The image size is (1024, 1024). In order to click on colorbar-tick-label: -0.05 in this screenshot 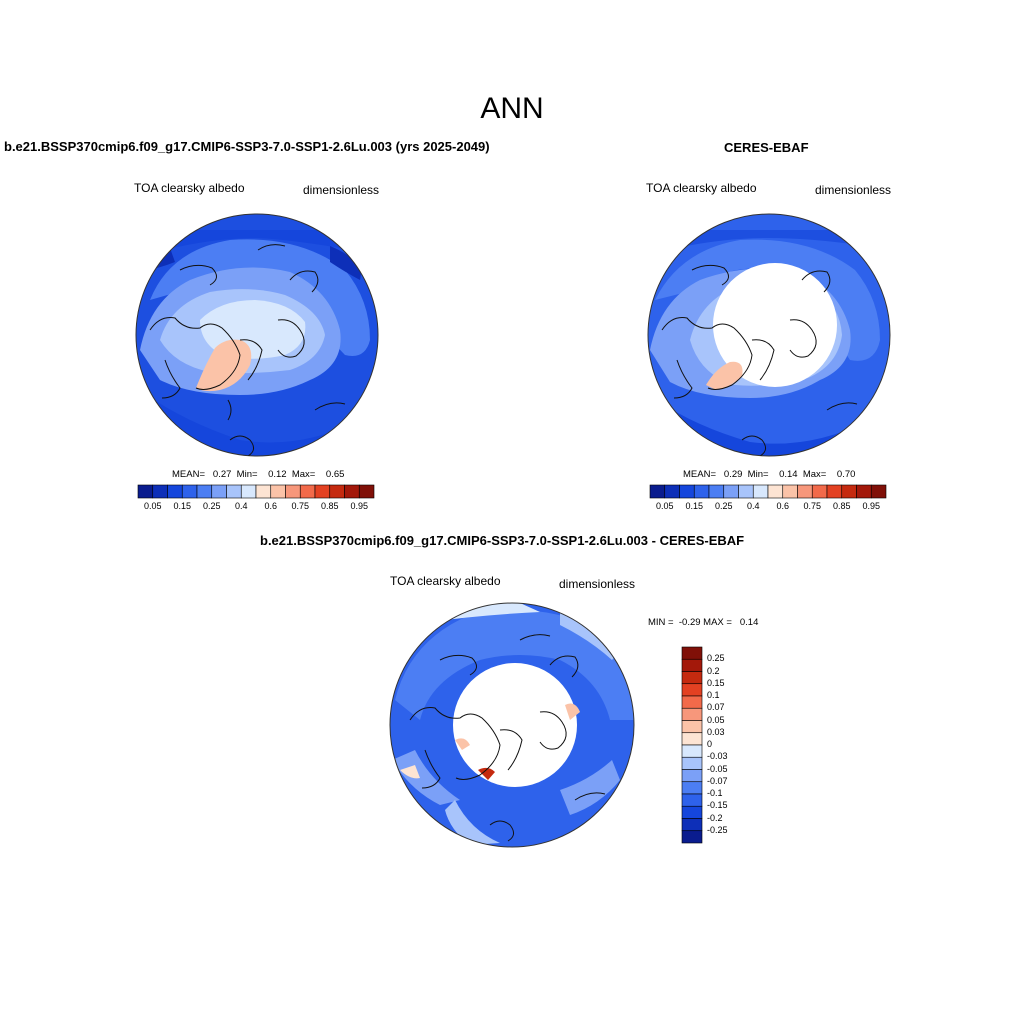, I will do `click(717, 768)`.